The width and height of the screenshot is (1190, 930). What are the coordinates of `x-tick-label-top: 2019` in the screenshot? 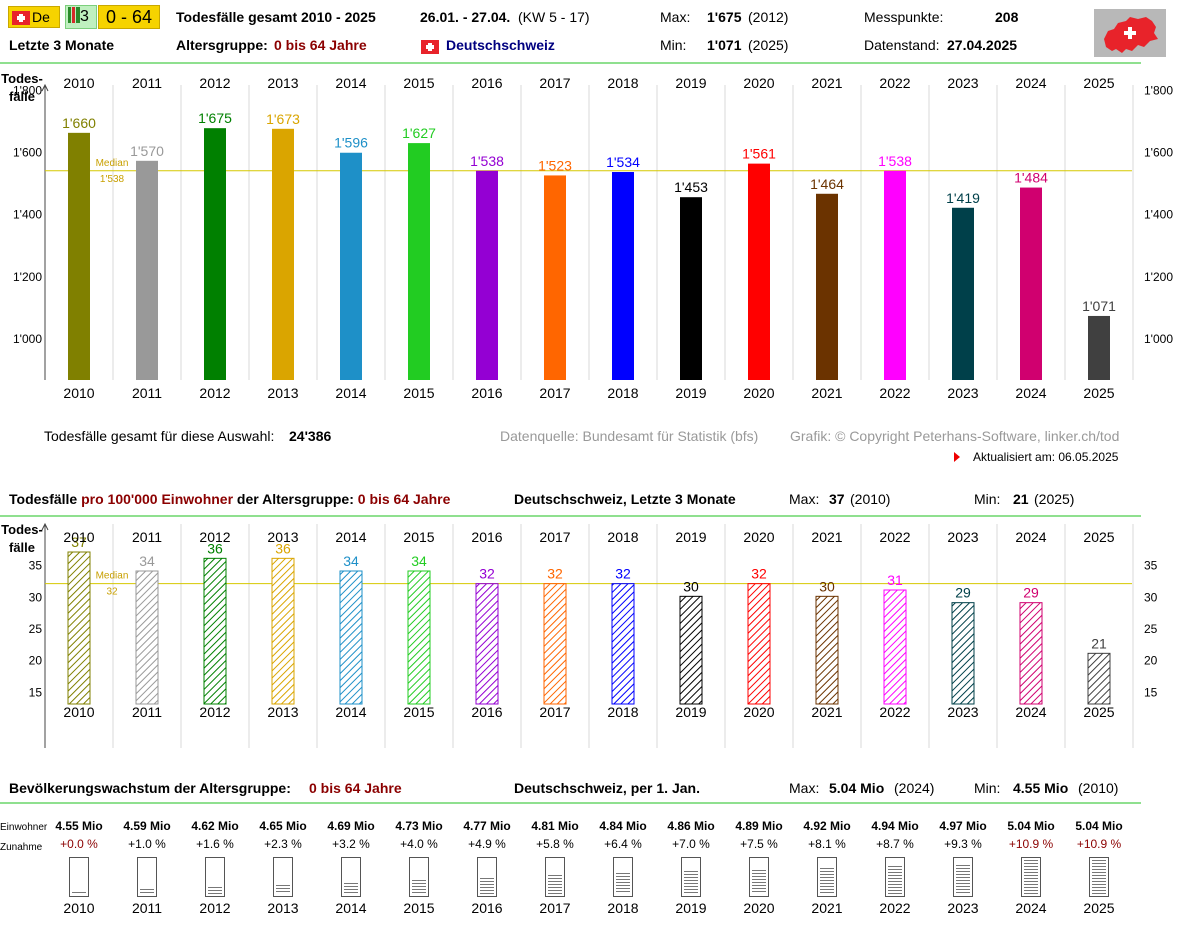 It's located at (690, 537).